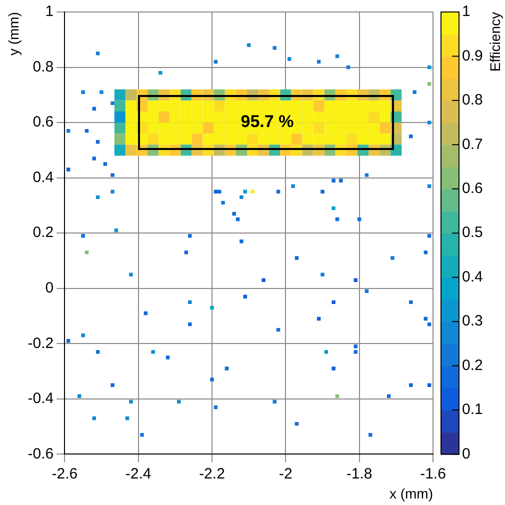 The image size is (505, 505). I want to click on y-tick-label: 0.4, so click(43, 177).